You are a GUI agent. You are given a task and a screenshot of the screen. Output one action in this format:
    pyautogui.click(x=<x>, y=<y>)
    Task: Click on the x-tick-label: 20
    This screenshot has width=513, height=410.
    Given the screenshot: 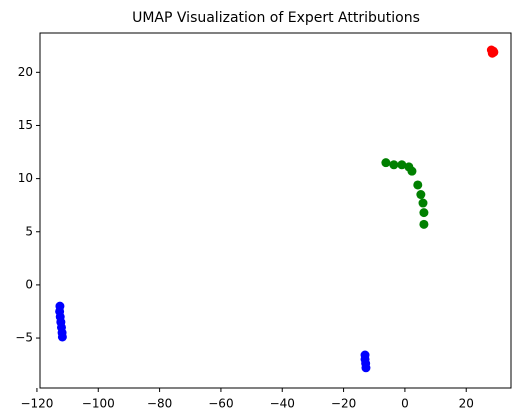 What is the action you would take?
    pyautogui.click(x=466, y=403)
    